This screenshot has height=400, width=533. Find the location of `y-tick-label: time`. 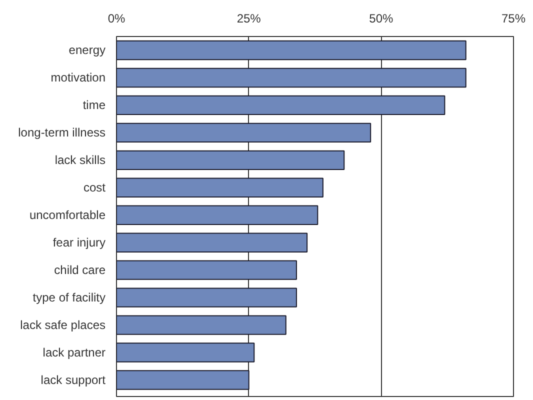

y-tick-label: time is located at coordinates (94, 105).